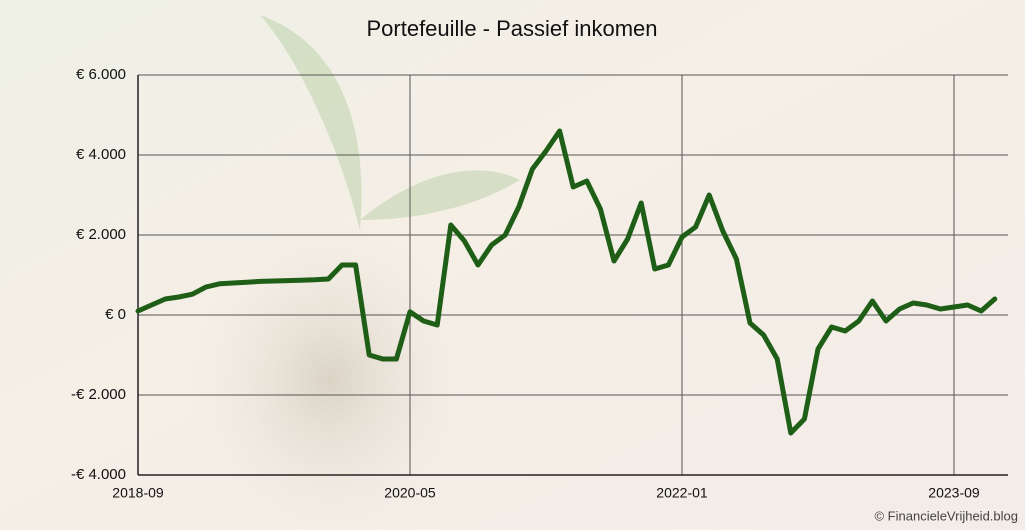  Describe the element at coordinates (410, 493) in the screenshot. I see `x-tick-label: 2020-05` at that location.